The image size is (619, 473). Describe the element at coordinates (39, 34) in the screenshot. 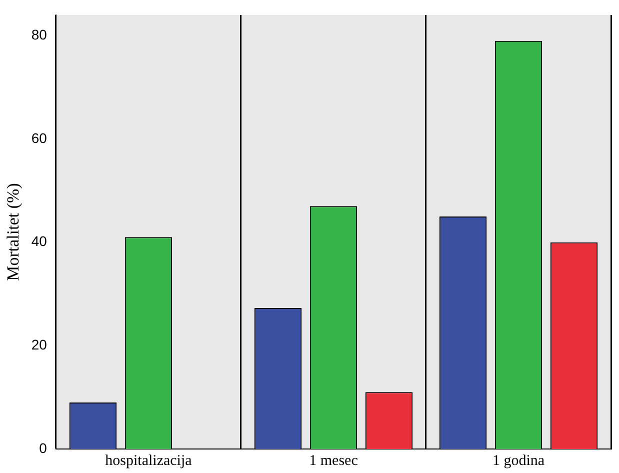

I see `y-tick-label: 80` at that location.